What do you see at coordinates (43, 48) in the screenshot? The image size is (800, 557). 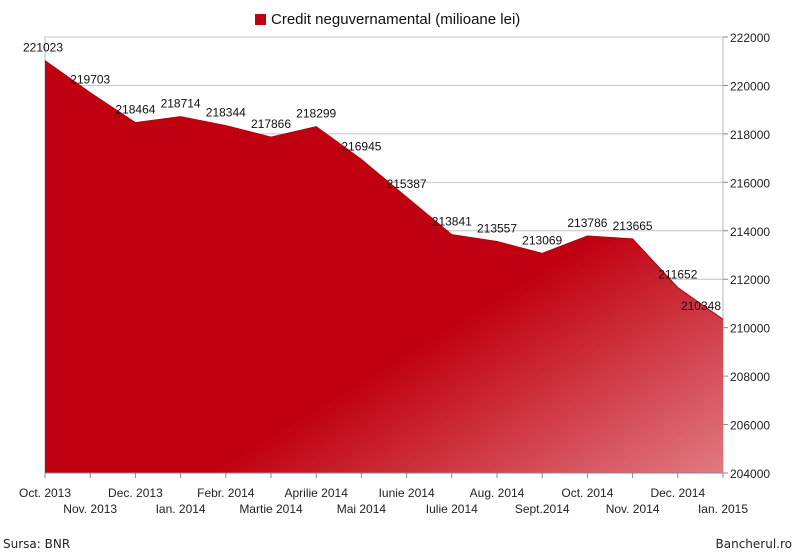 I see `data-label: 221023` at bounding box center [43, 48].